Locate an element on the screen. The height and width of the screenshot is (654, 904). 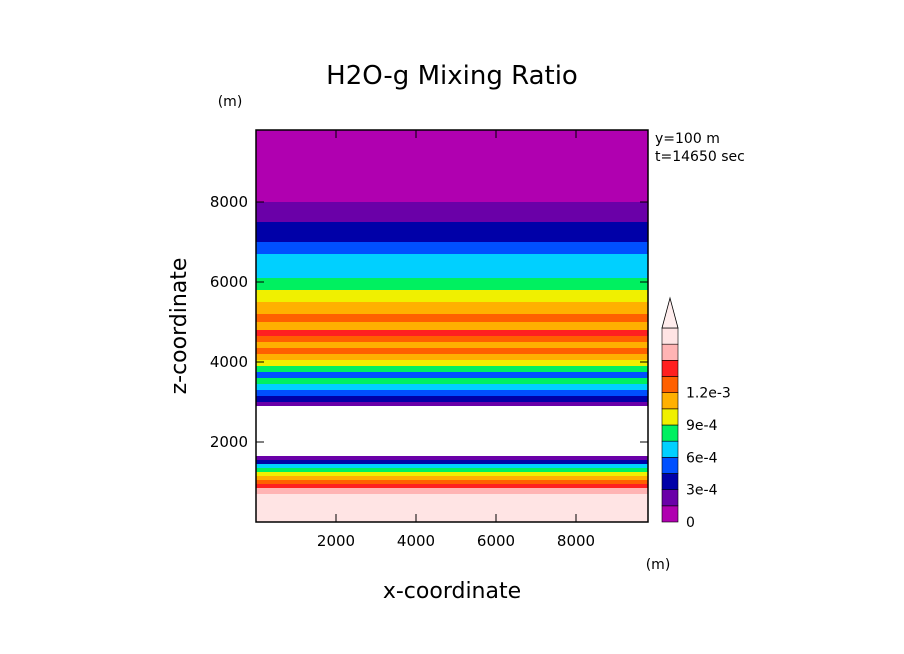
colorbar: 0 3e-4 6e-4 9e-4 1.2e-3 is located at coordinates (696, 413).